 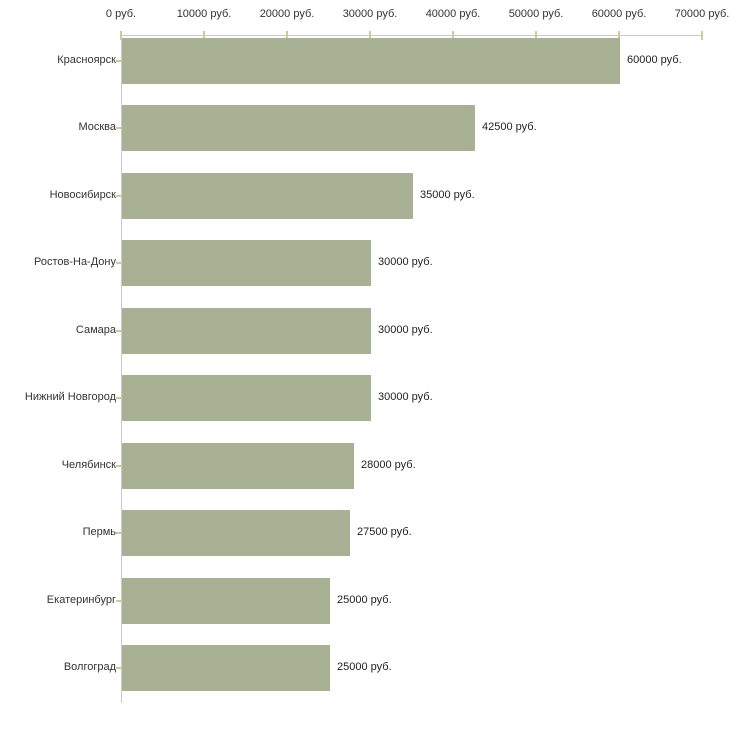 I want to click on category-label: Челябинск, so click(x=88, y=465).